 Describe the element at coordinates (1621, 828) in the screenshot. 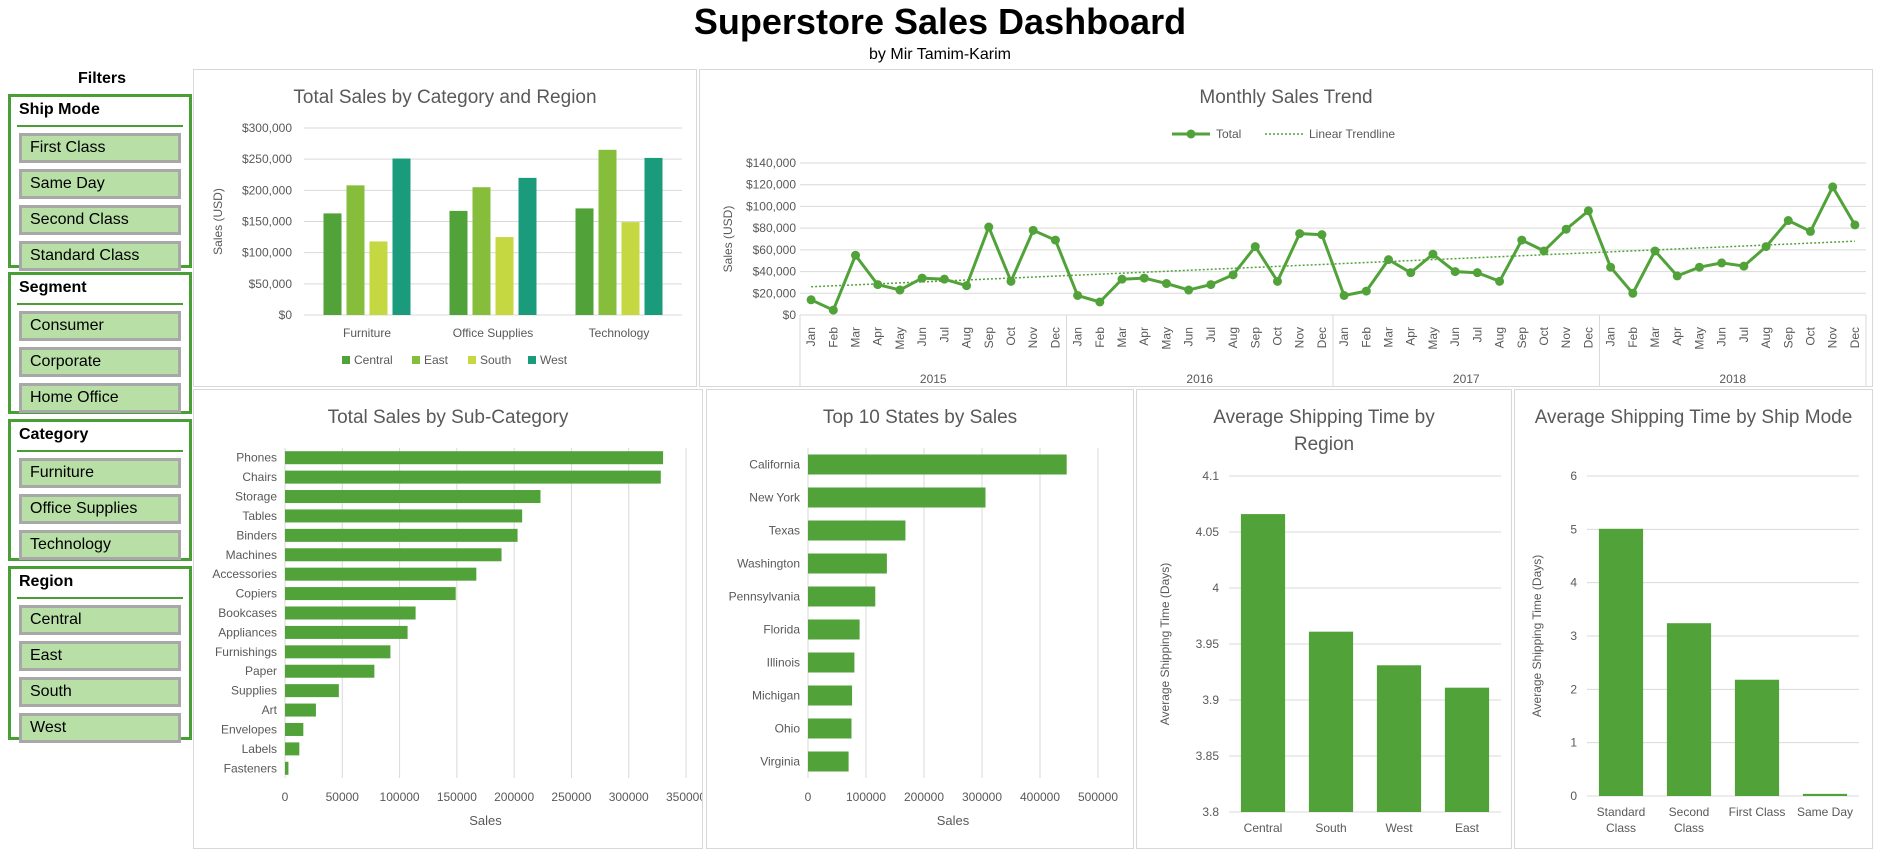

I see `x-tick-label: Class` at that location.